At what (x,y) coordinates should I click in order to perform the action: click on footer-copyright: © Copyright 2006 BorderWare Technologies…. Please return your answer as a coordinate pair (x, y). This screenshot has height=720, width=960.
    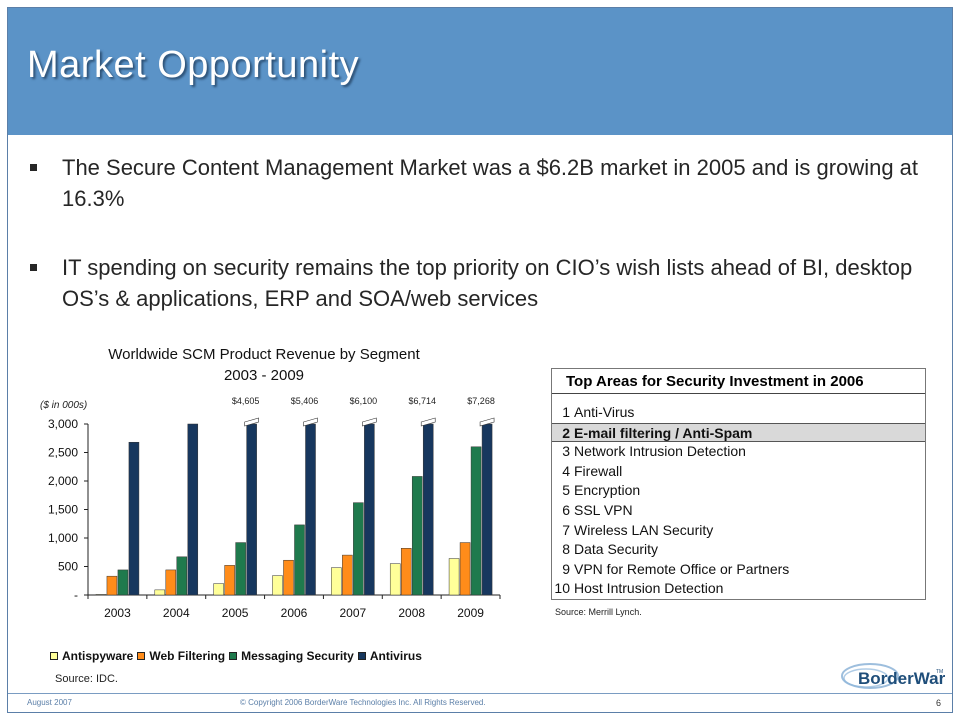
    Looking at the image, I should click on (363, 702).